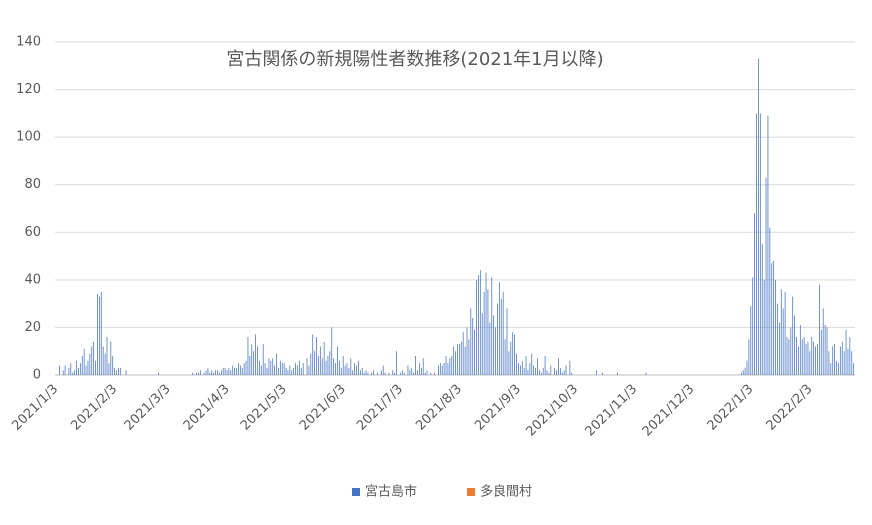  What do you see at coordinates (37, 375) in the screenshot?
I see `y-tick-label: 0` at bounding box center [37, 375].